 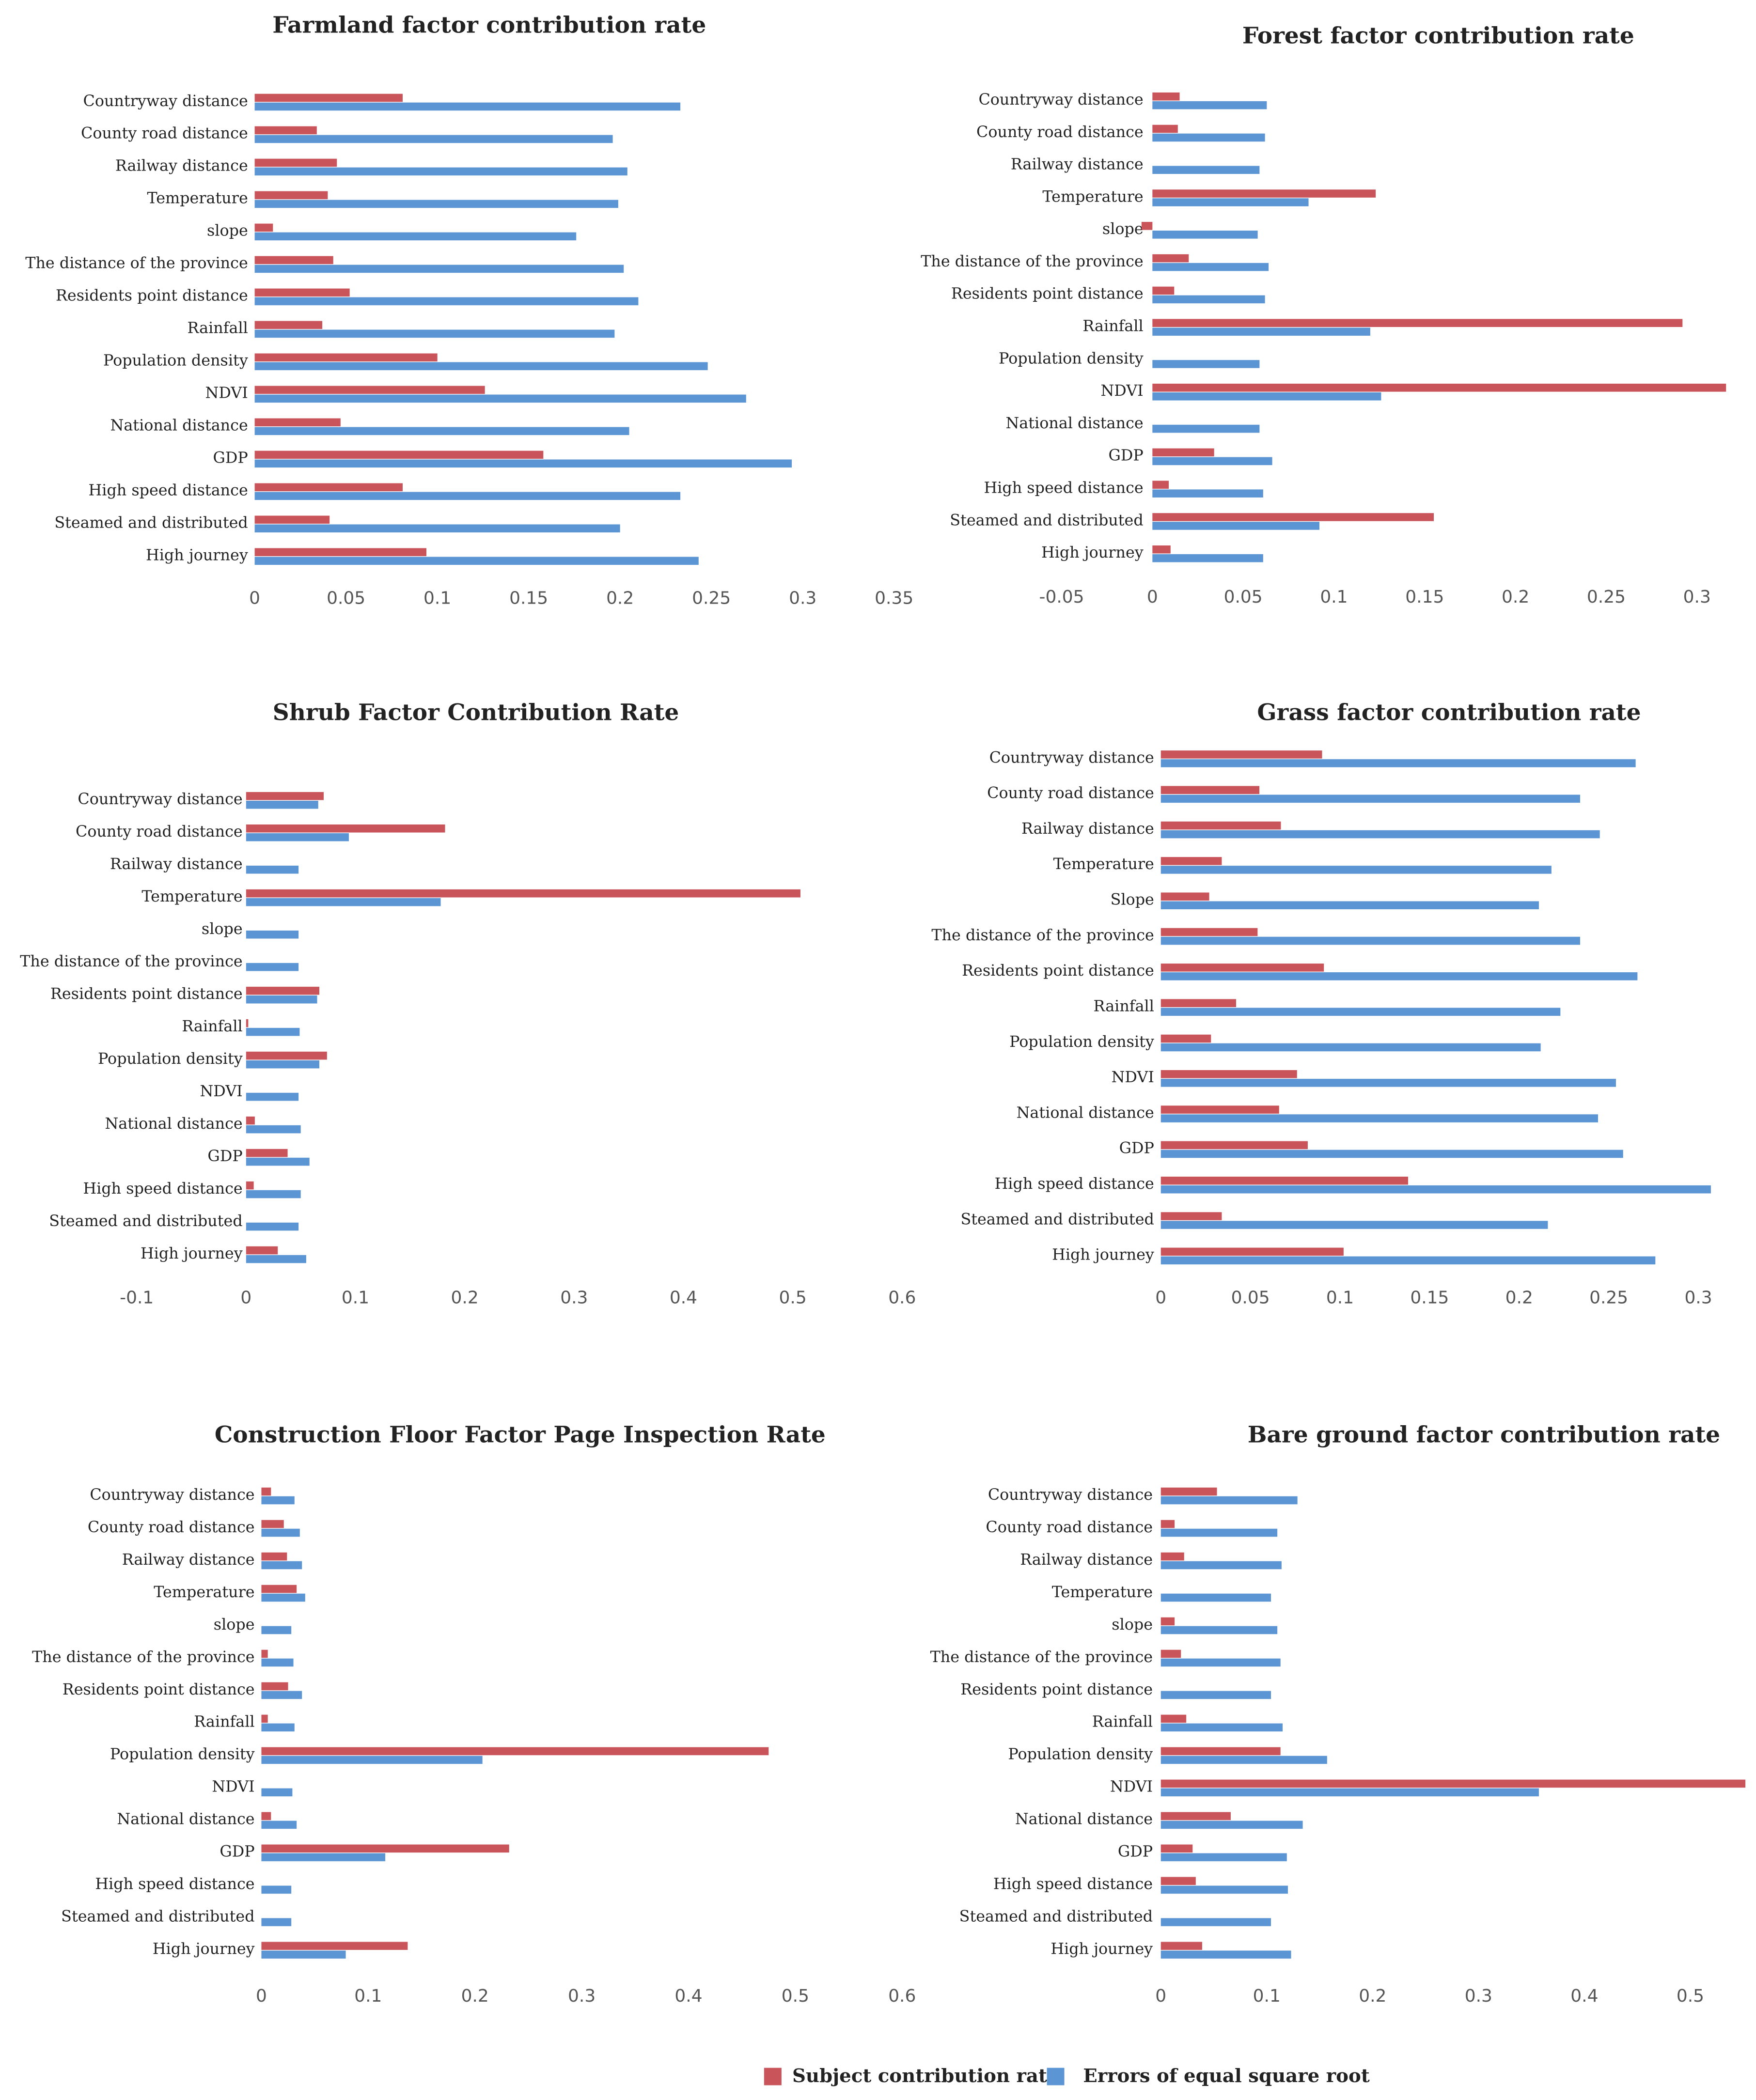 What do you see at coordinates (925, 2076) in the screenshot?
I see `legend-label: Subject contribution rate` at bounding box center [925, 2076].